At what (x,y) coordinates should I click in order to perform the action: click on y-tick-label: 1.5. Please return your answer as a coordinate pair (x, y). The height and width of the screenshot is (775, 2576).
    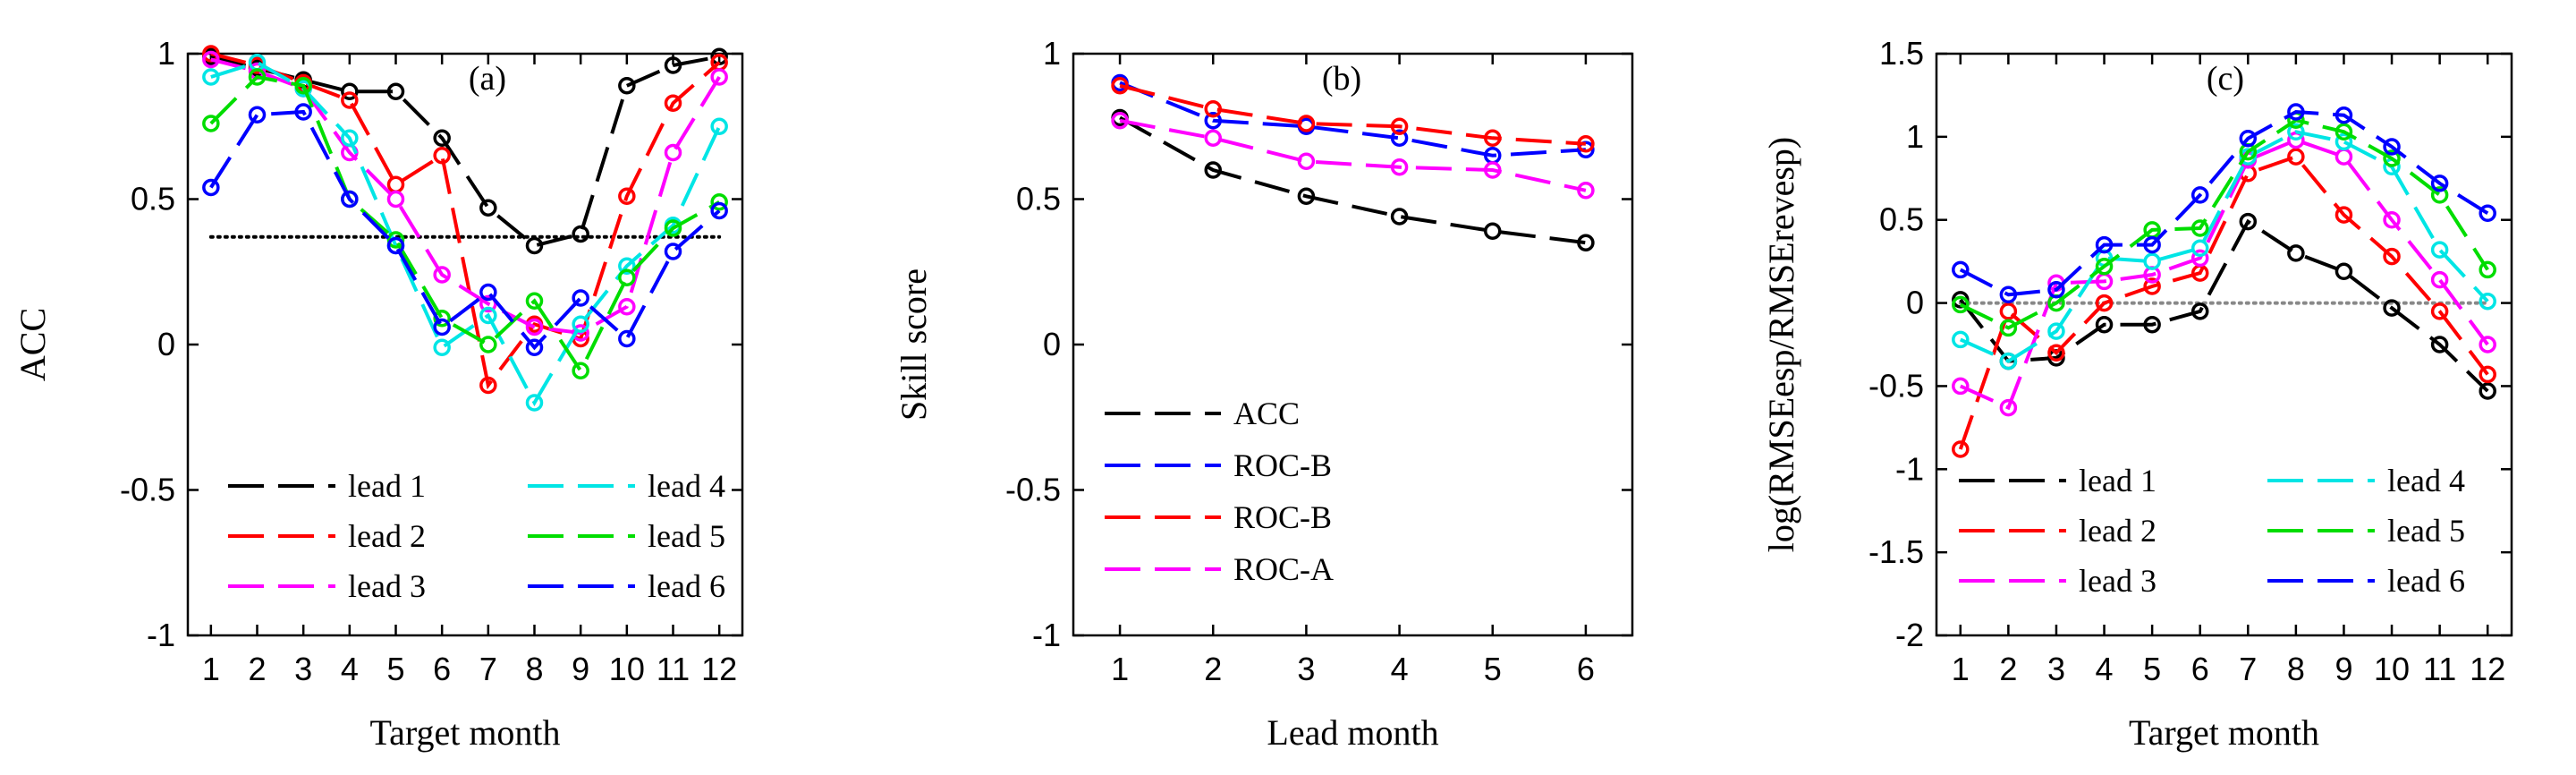
    Looking at the image, I should click on (1901, 53).